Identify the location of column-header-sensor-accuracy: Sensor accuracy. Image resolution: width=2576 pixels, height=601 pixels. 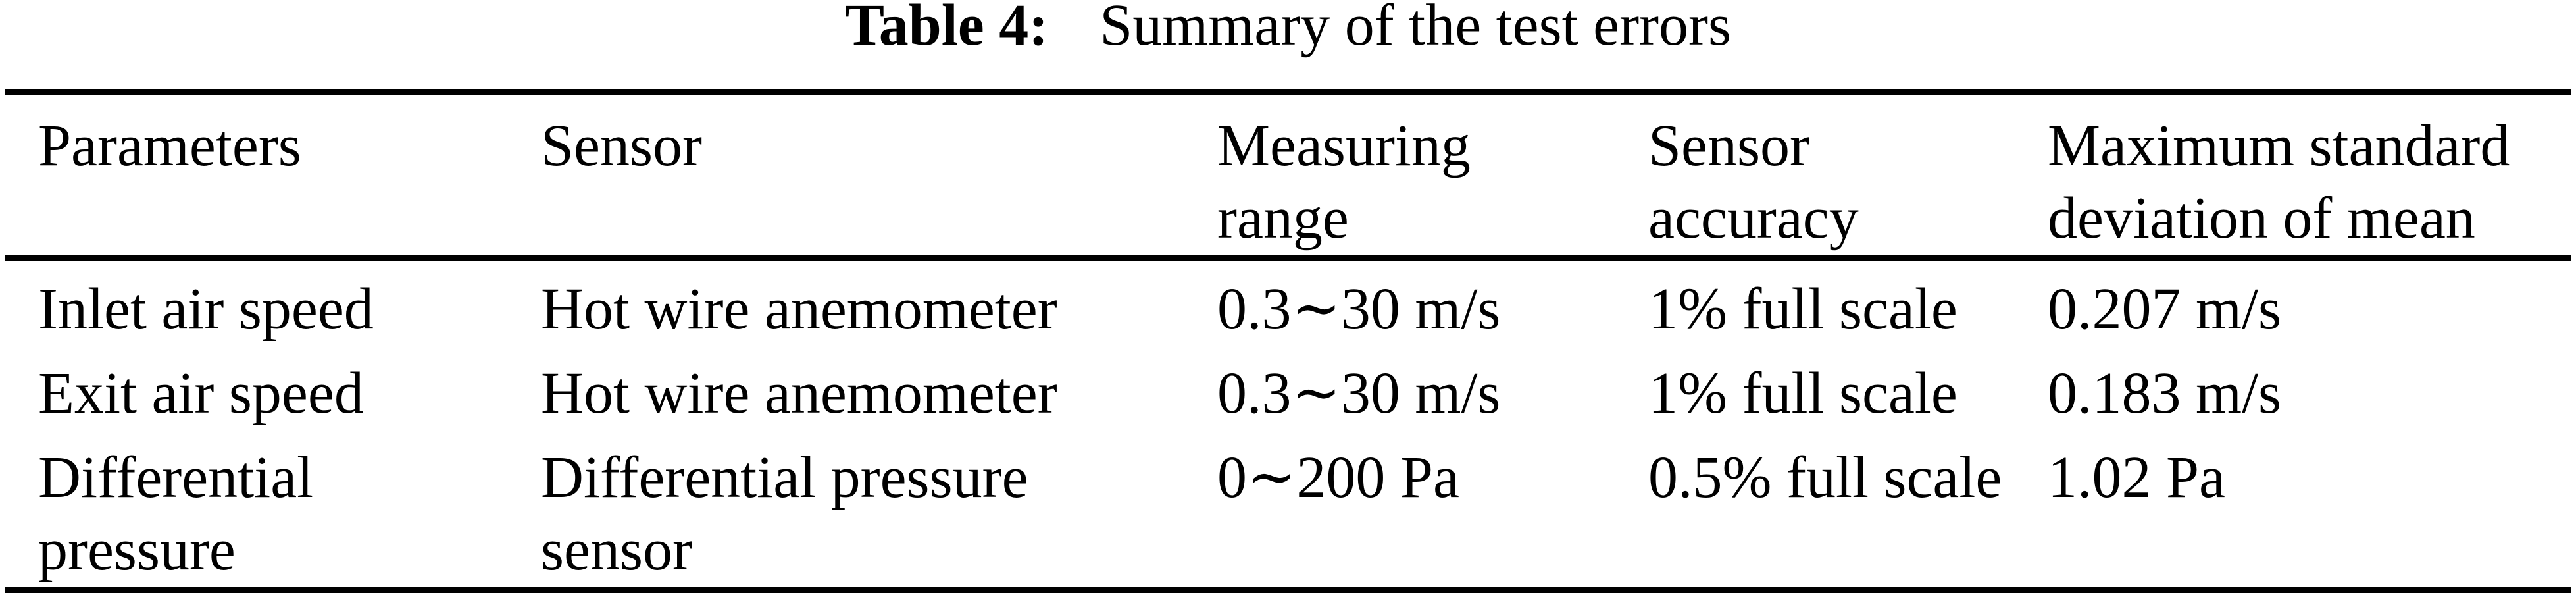
(1815, 175).